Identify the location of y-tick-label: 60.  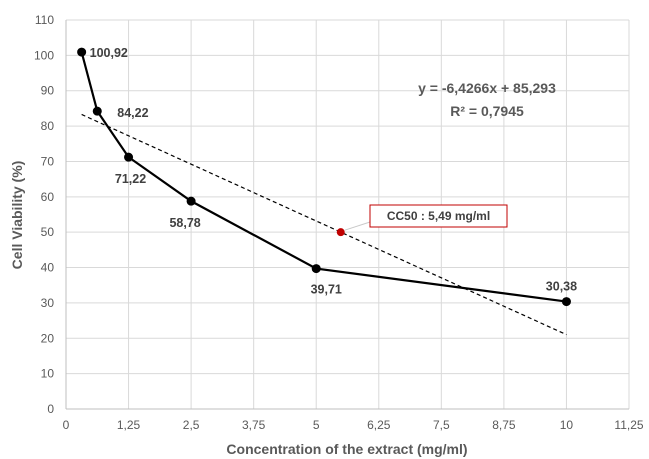
(48, 197).